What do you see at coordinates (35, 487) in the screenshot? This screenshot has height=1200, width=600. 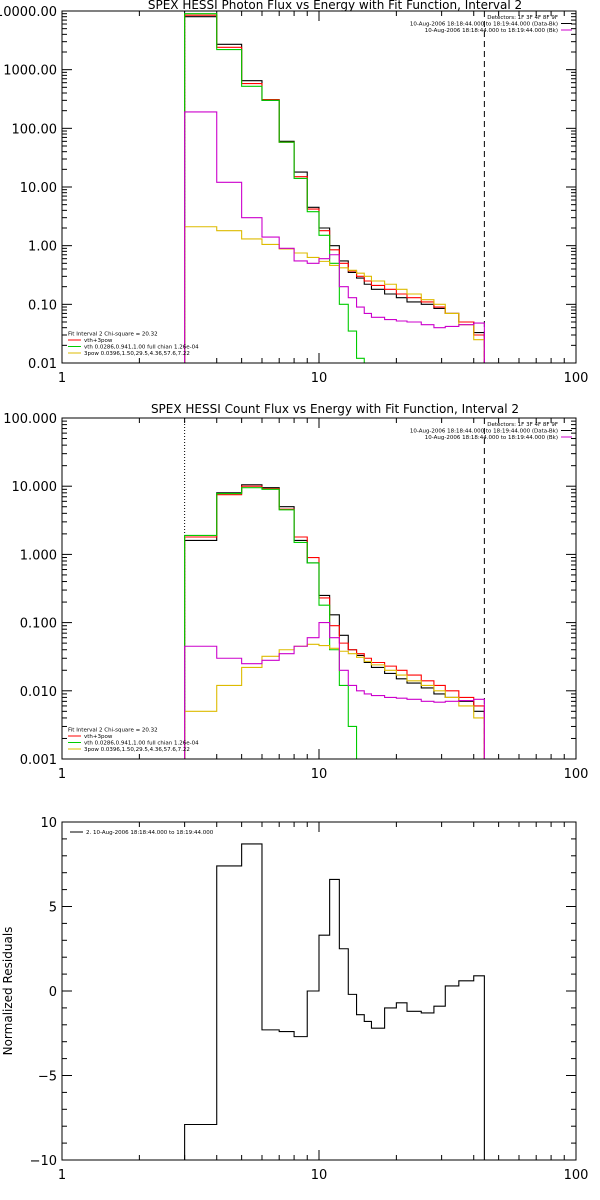 I see `y-tick-label: 10.000` at bounding box center [35, 487].